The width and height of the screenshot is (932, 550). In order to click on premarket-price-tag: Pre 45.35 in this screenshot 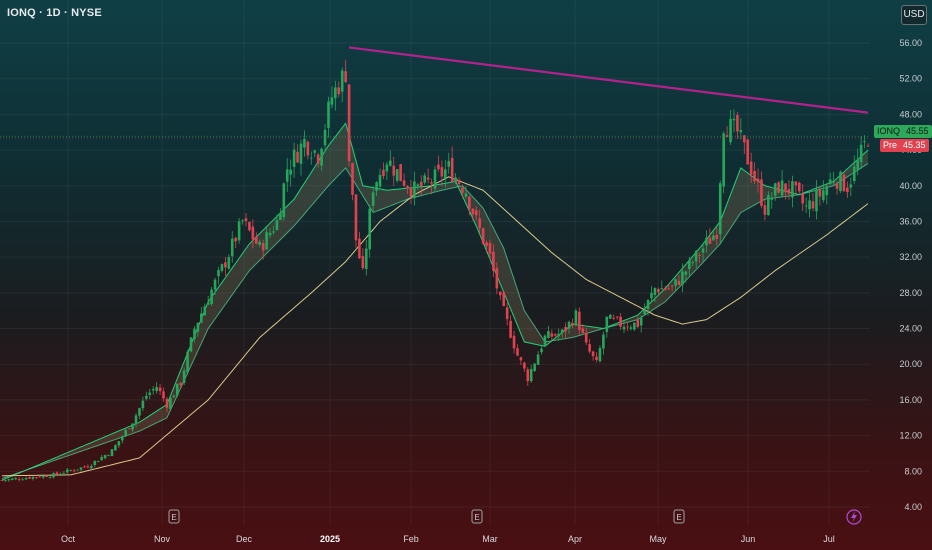, I will do `click(904, 145)`.